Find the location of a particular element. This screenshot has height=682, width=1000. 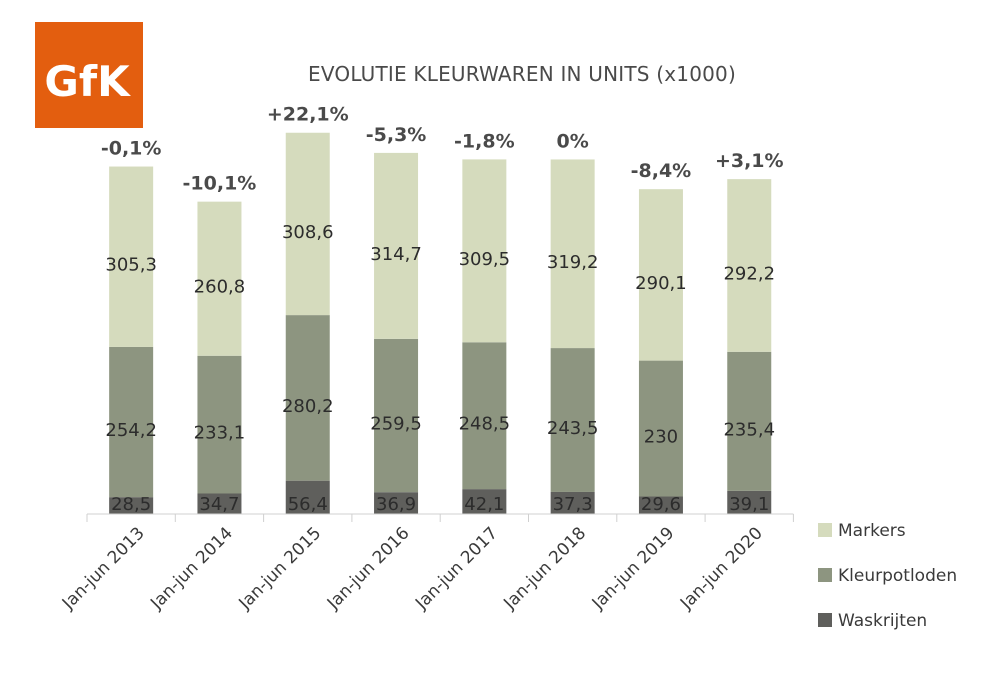

change-label: +3,1% is located at coordinates (749, 161).